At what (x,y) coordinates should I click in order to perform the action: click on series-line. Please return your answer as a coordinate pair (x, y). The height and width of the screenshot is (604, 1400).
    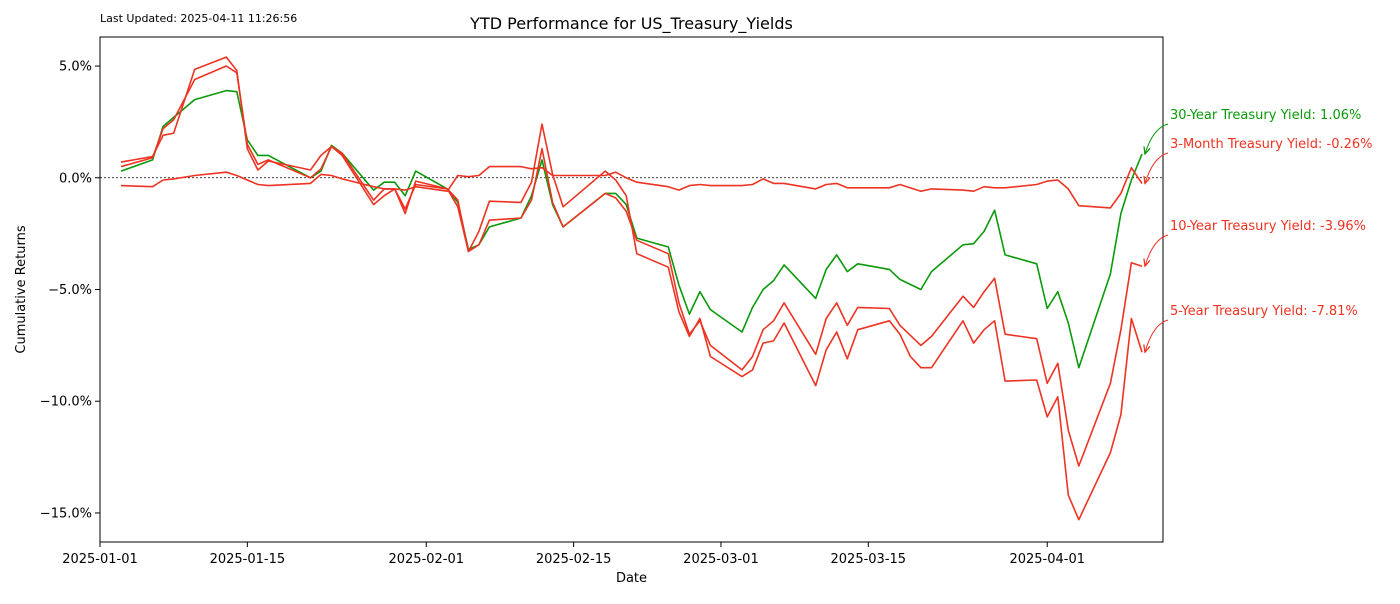
    Looking at the image, I should click on (631, 187).